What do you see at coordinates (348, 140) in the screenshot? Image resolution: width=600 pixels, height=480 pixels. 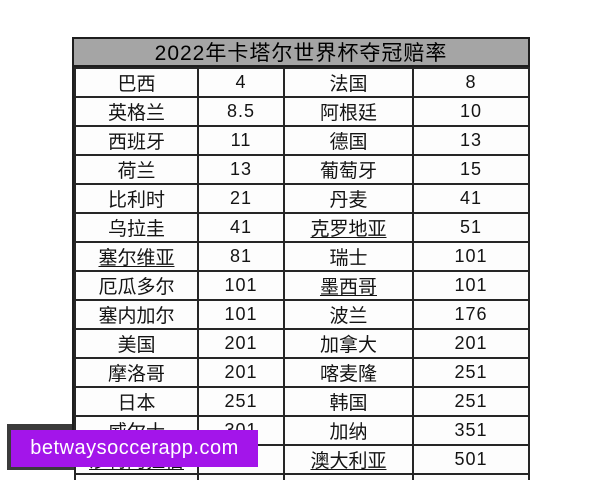 I see `team-cell: 德国` at bounding box center [348, 140].